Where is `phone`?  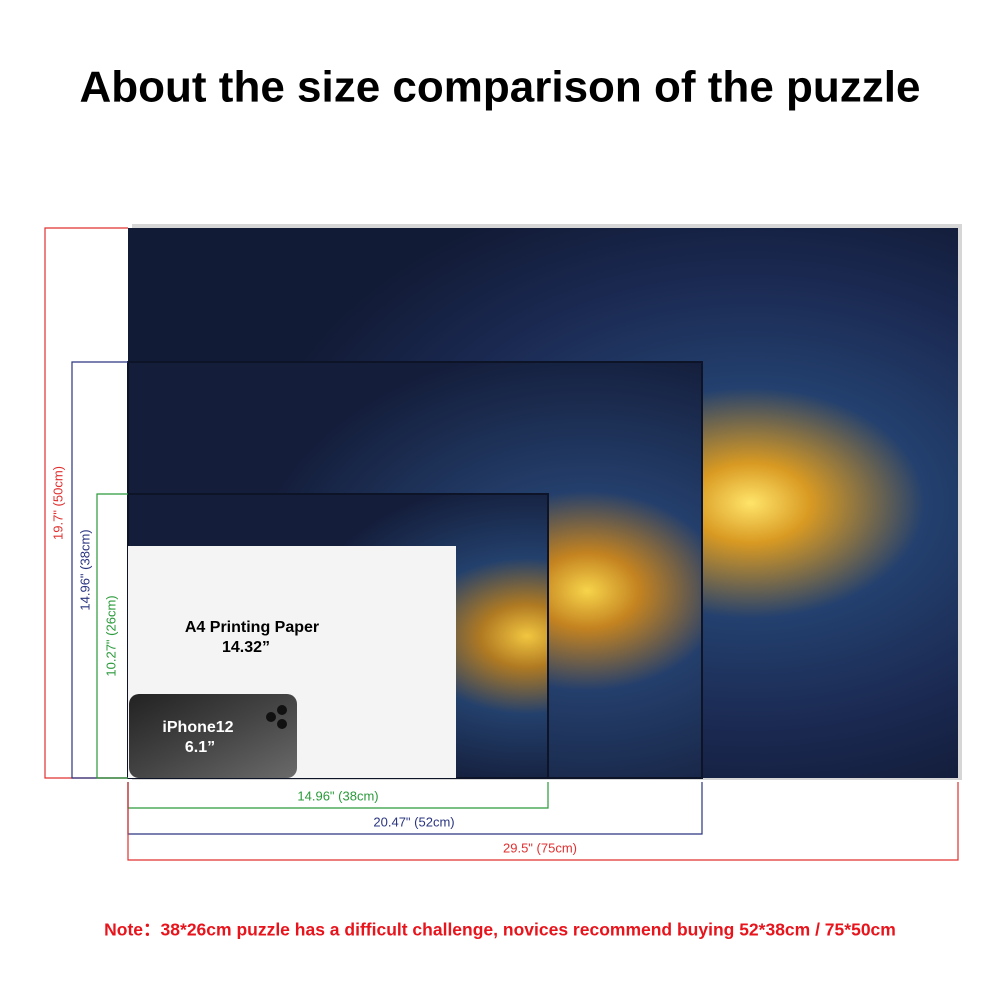 phone is located at coordinates (213, 736).